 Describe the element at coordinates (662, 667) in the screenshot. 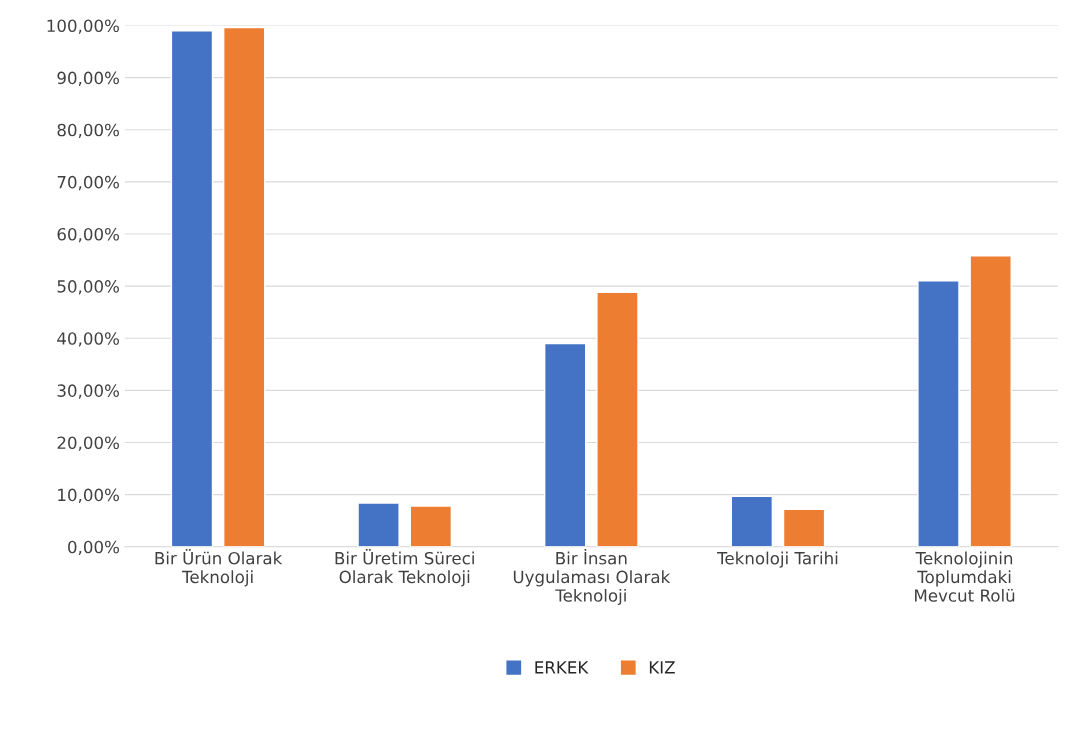

I see `legend-label: KIZ` at that location.